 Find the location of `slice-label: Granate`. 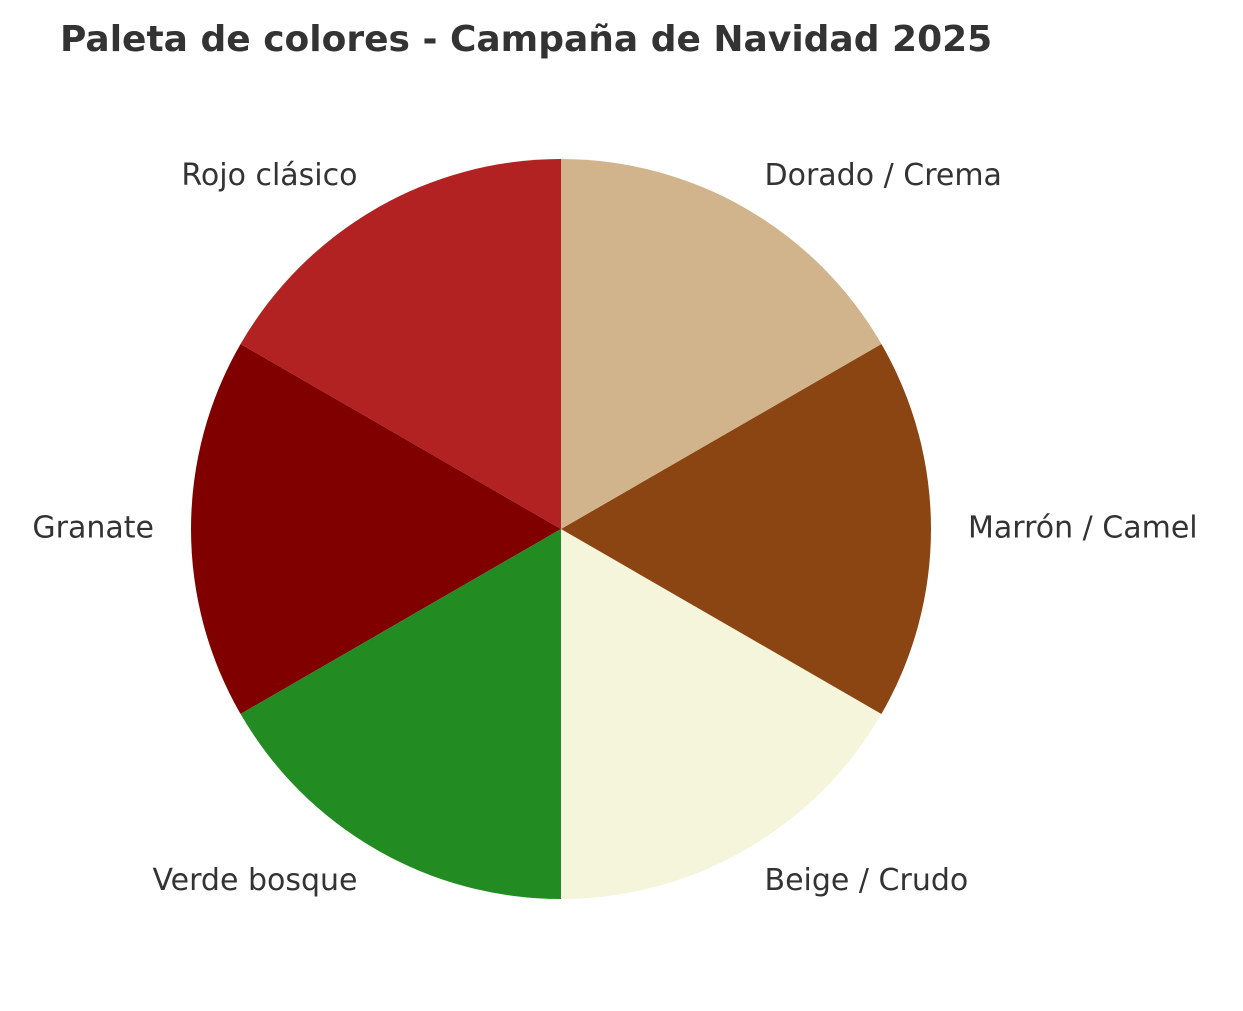

slice-label: Granate is located at coordinates (93, 528).